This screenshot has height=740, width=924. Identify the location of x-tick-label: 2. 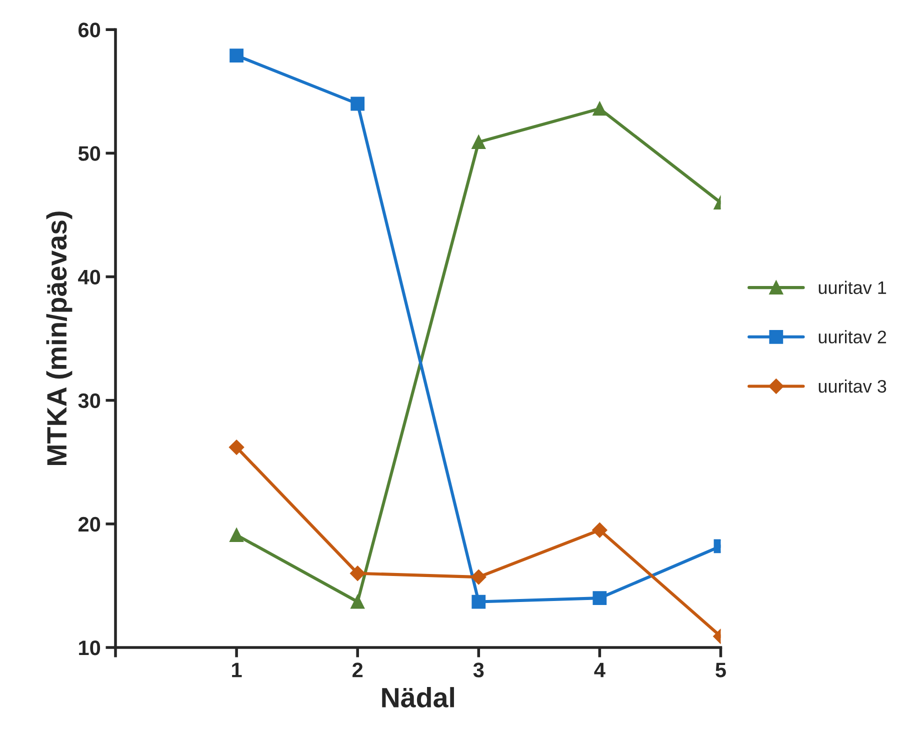
(357, 670).